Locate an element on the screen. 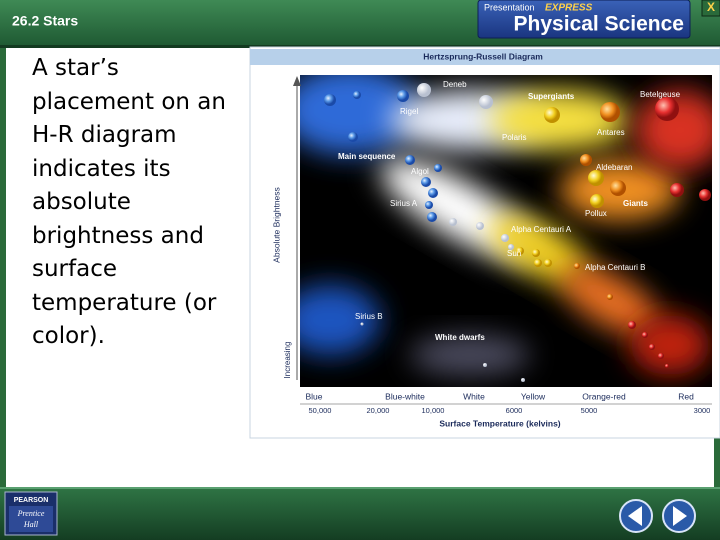 The image size is (720, 540). imprint-line-2: Hall is located at coordinates (31, 524).